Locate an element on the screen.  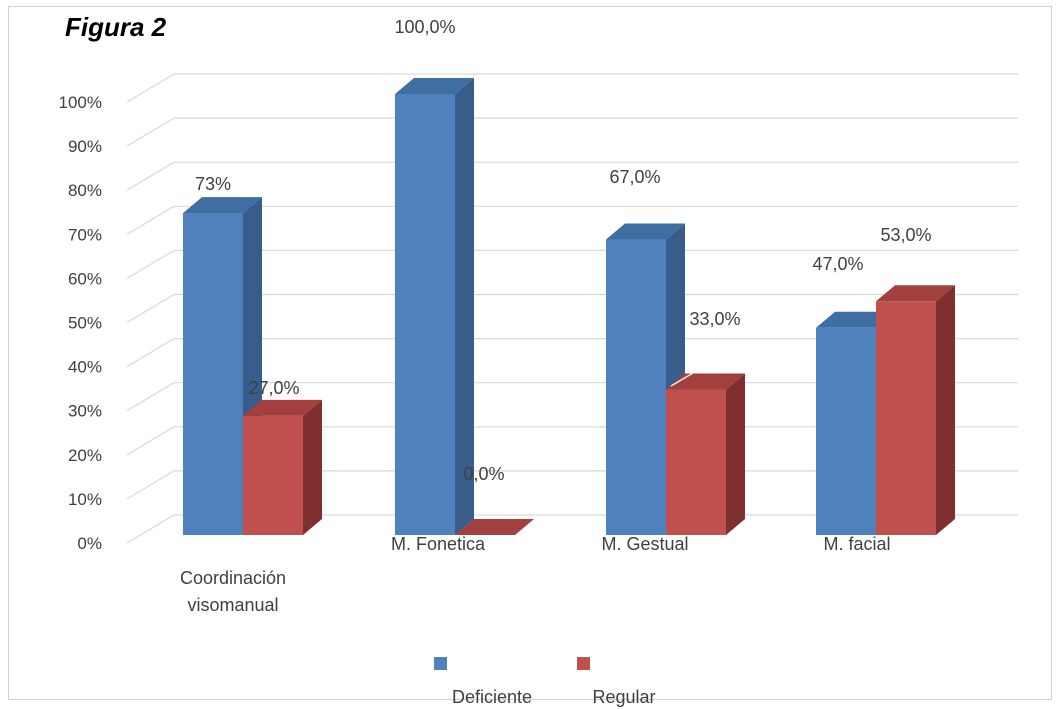
y-tick-label: 20% is located at coordinates (85, 455).